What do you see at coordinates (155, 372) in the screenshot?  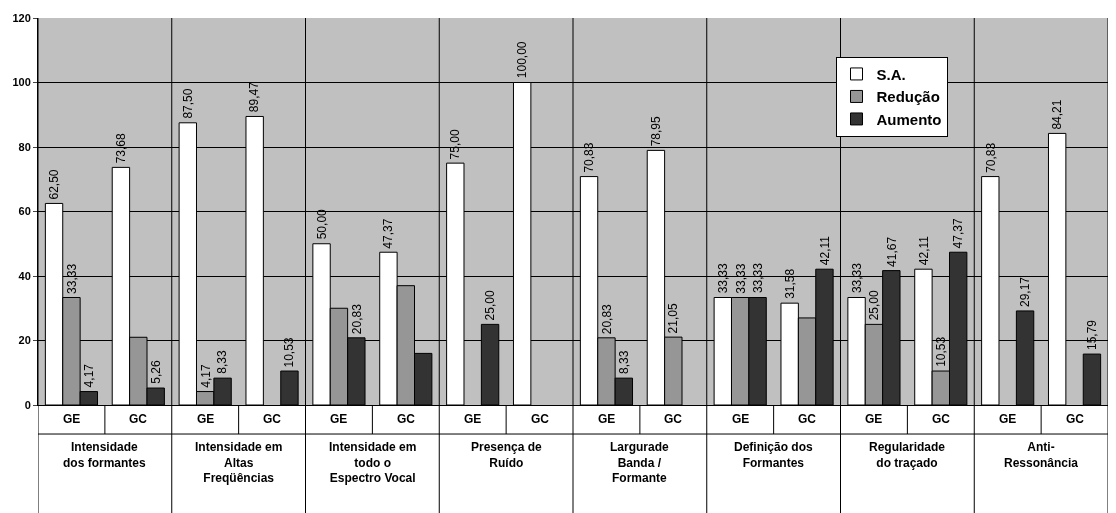 I see `data-label: 5,26` at bounding box center [155, 372].